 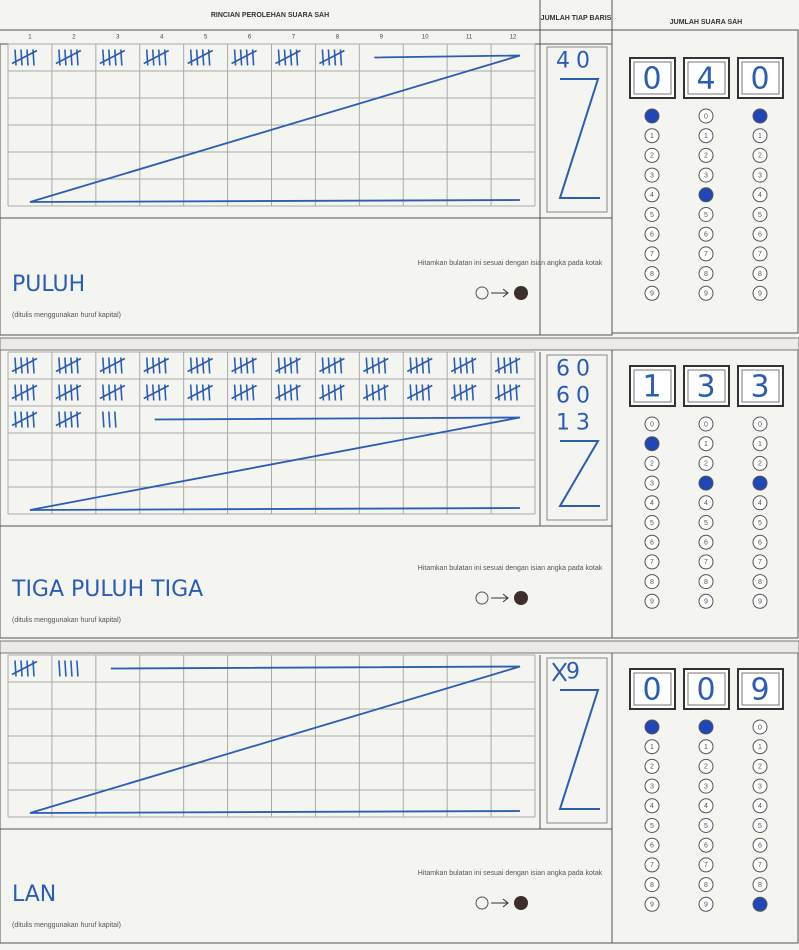 What do you see at coordinates (107, 589) in the screenshot?
I see `written-words: TIGA PULUH TIGA` at bounding box center [107, 589].